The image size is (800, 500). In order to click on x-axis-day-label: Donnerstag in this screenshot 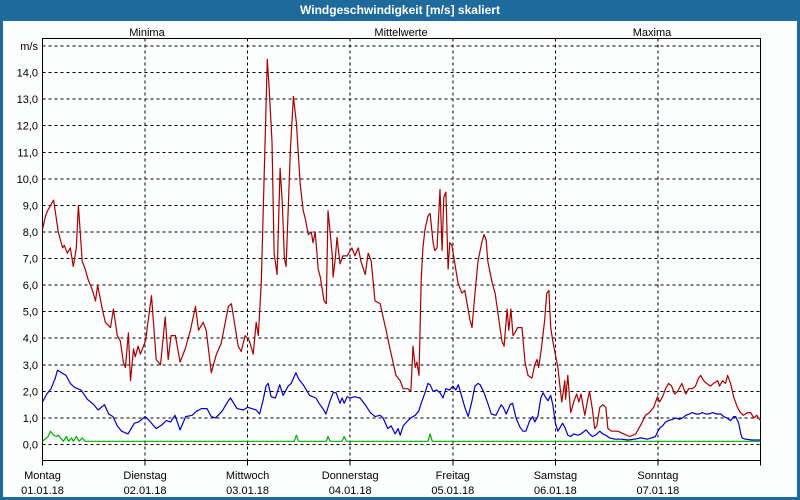, I will do `click(350, 476)`.